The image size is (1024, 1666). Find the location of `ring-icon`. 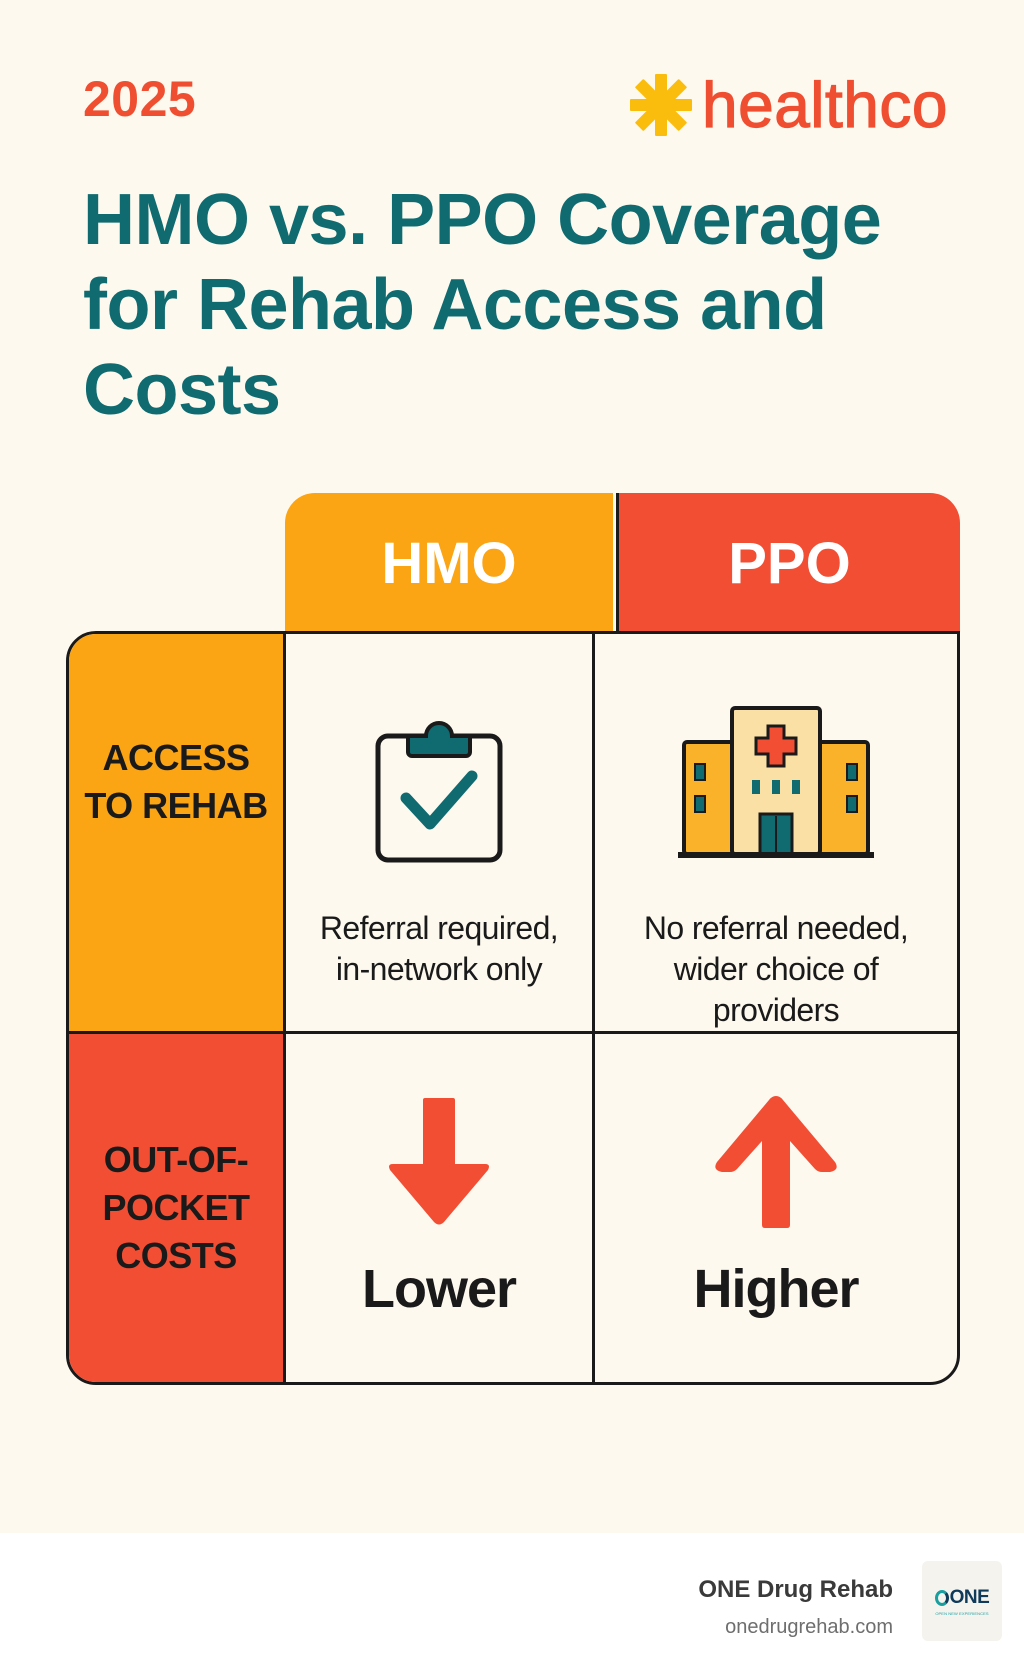

ring-icon is located at coordinates (941, 1597).